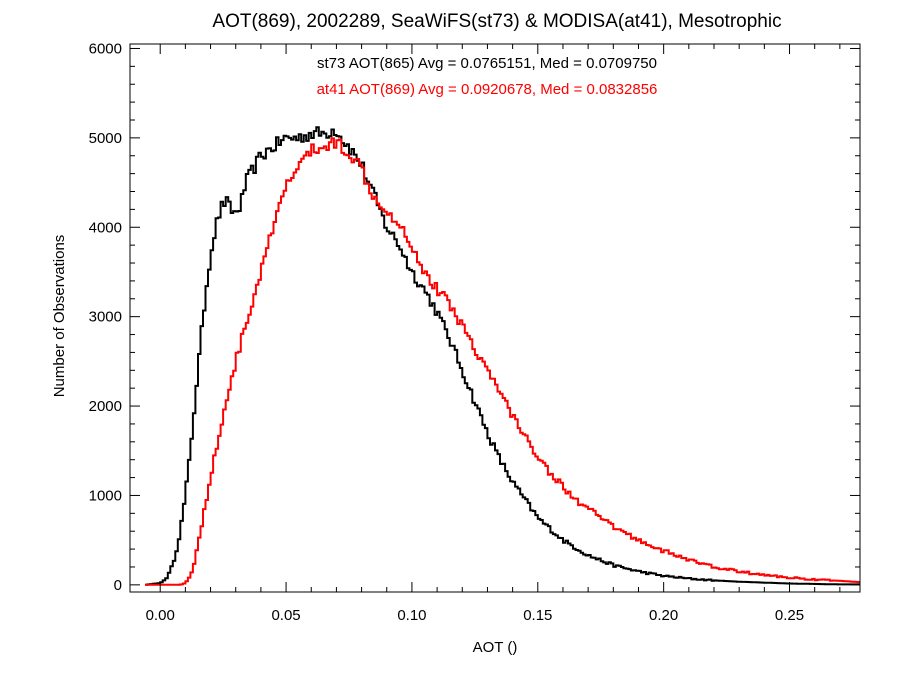 Image resolution: width=900 pixels, height=675 pixels. I want to click on y-tick-label: 1000, so click(105, 495).